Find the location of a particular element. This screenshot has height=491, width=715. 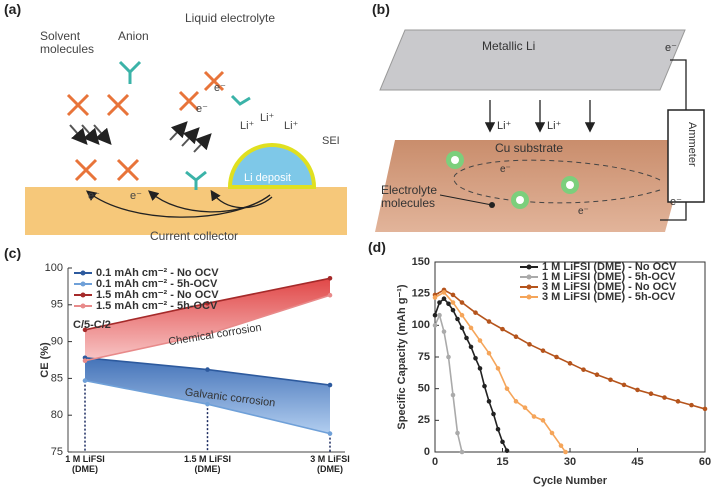

x-tick-label: 1.5 M LiFSI (DME) is located at coordinates (207, 464).